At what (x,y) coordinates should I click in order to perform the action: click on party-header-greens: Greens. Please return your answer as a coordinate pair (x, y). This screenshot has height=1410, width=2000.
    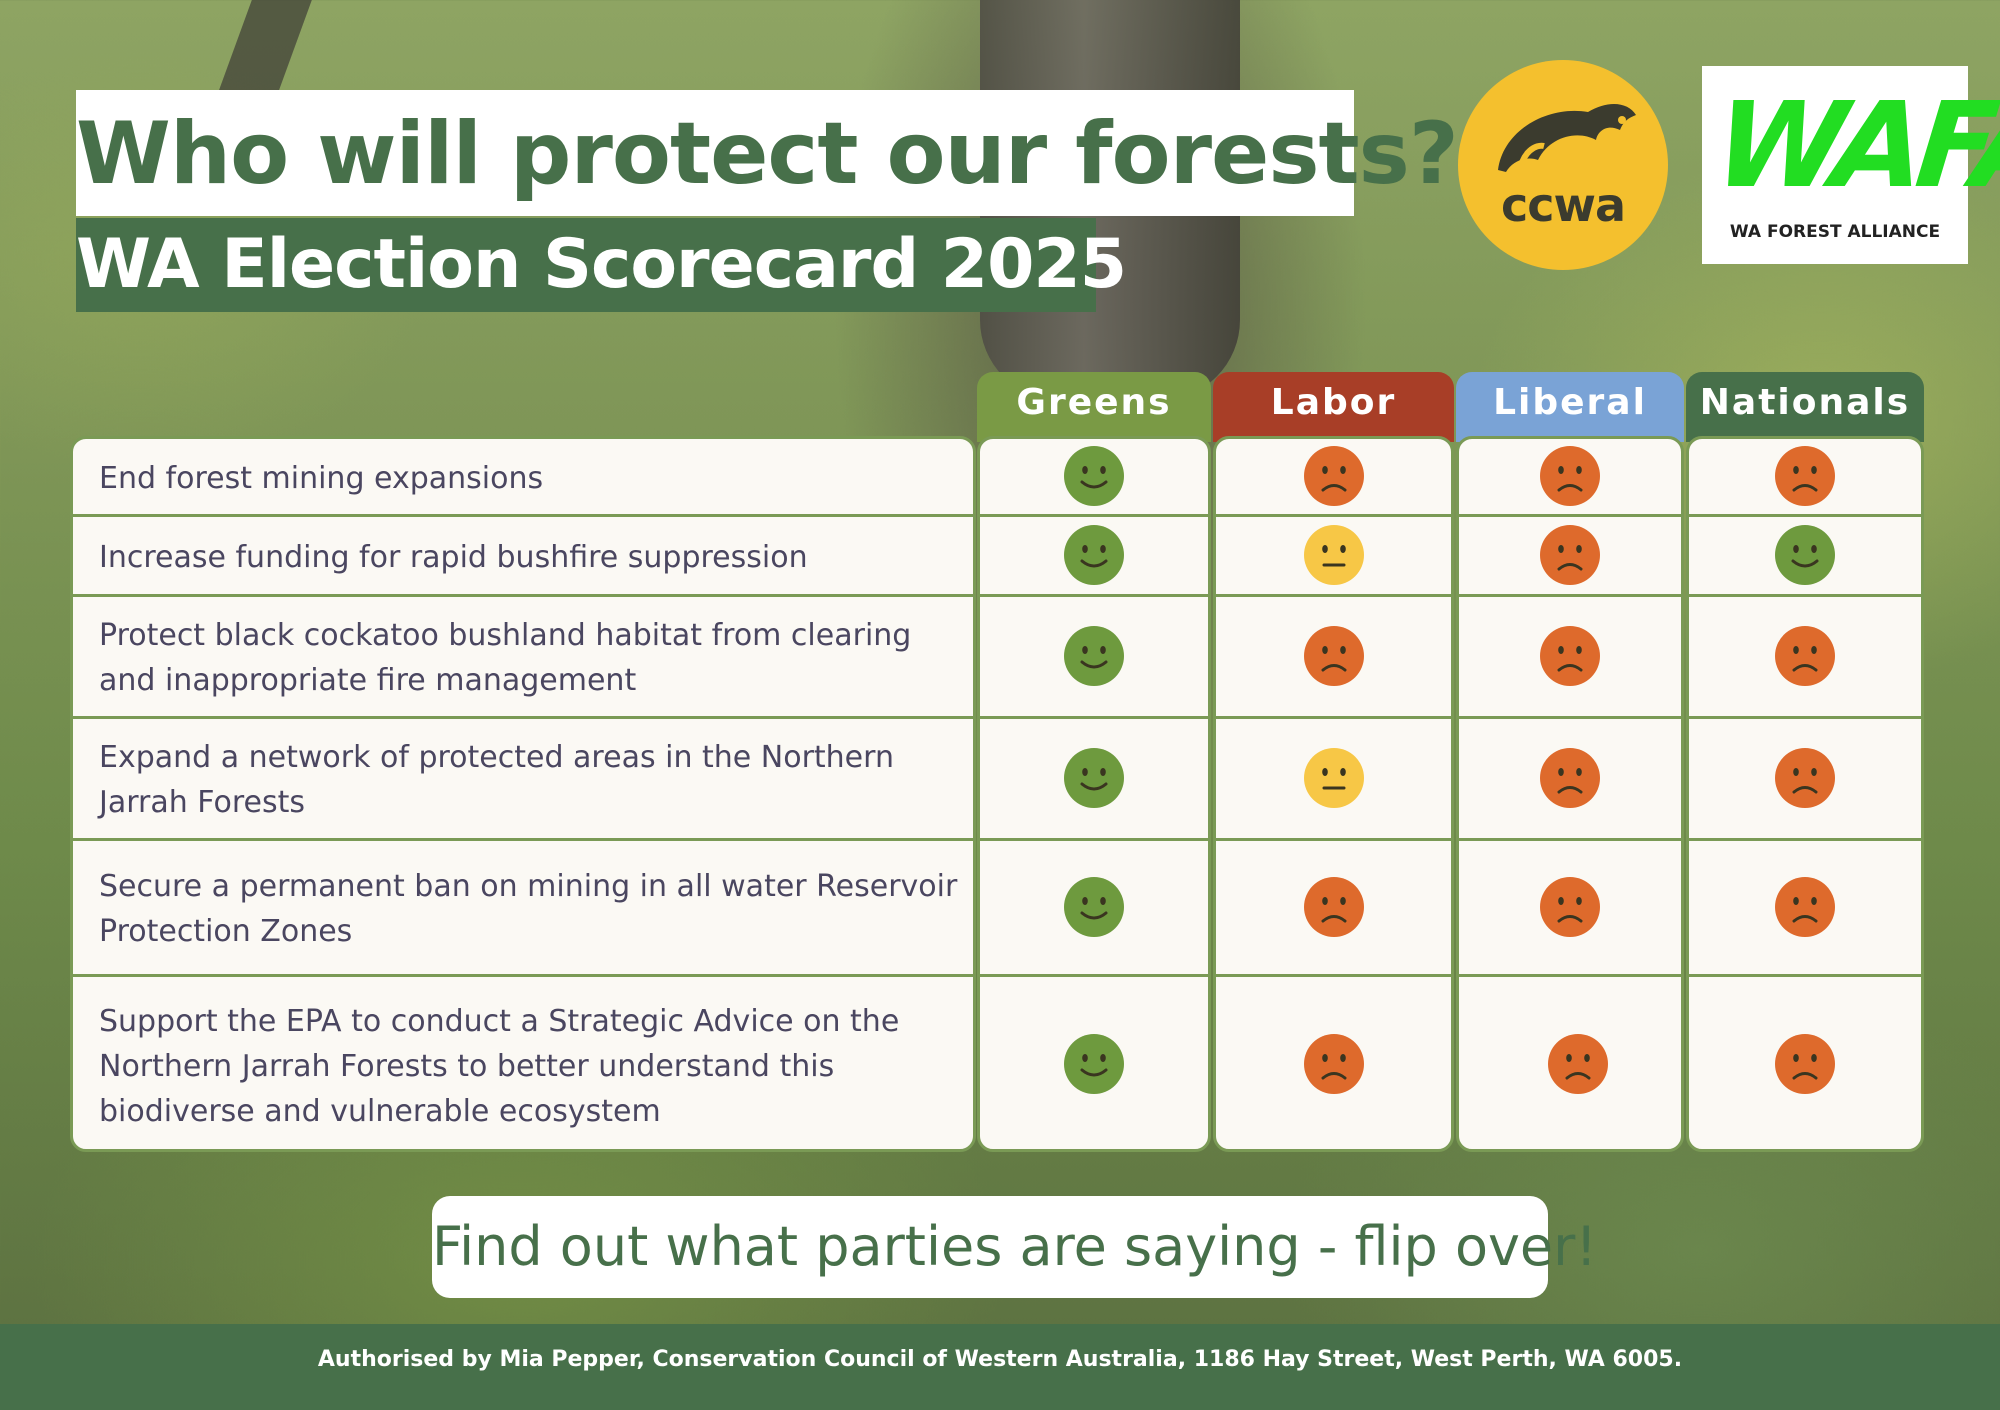
    Looking at the image, I should click on (1094, 407).